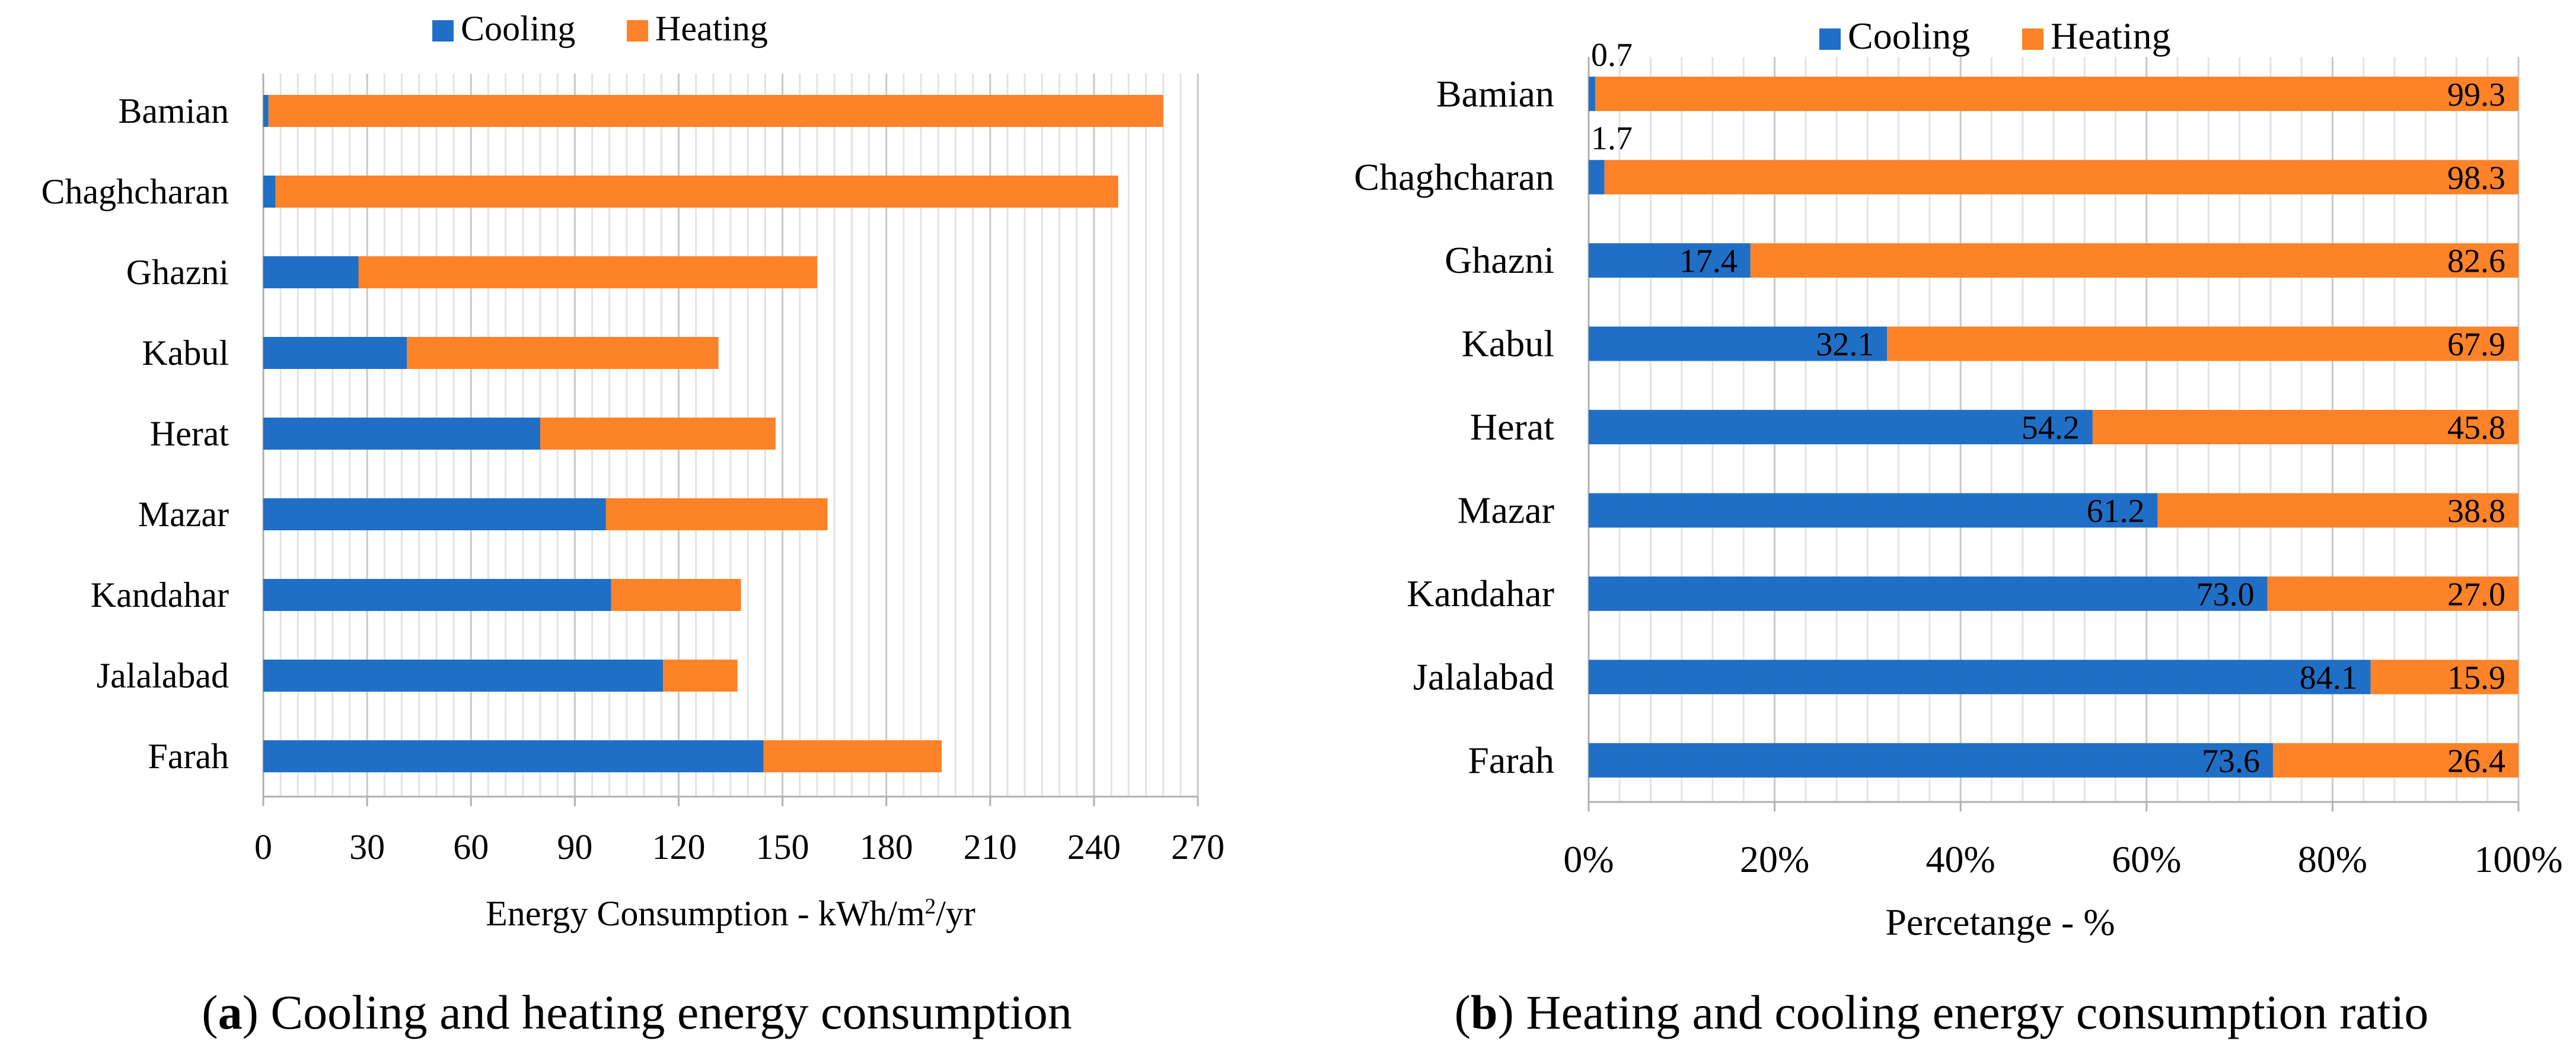 The height and width of the screenshot is (1060, 2576). Describe the element at coordinates (990, 847) in the screenshot. I see `x-tick-label: 210` at that location.